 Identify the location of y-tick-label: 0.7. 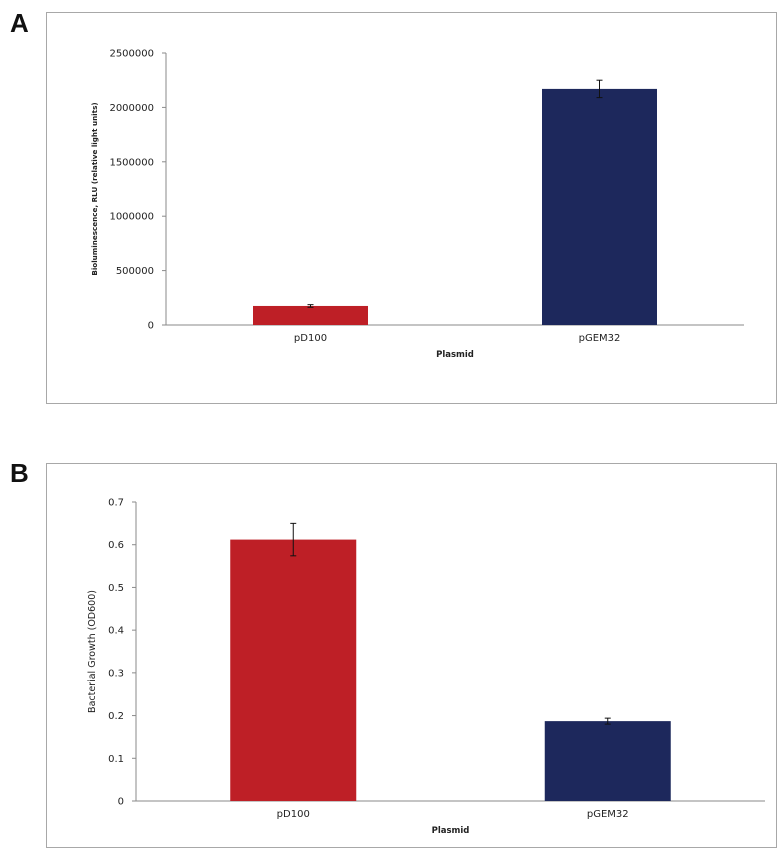
(116, 503).